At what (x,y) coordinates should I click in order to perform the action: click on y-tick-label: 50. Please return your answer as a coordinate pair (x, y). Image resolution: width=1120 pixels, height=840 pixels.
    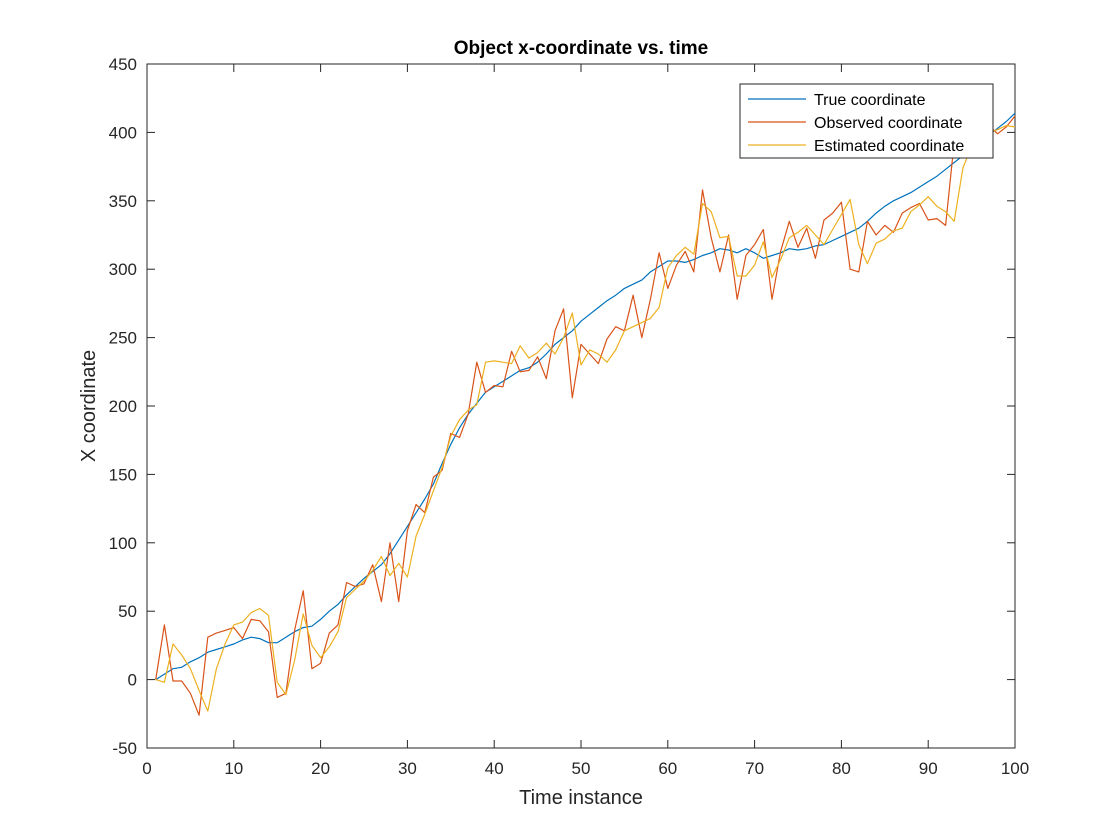
    Looking at the image, I should click on (127, 611).